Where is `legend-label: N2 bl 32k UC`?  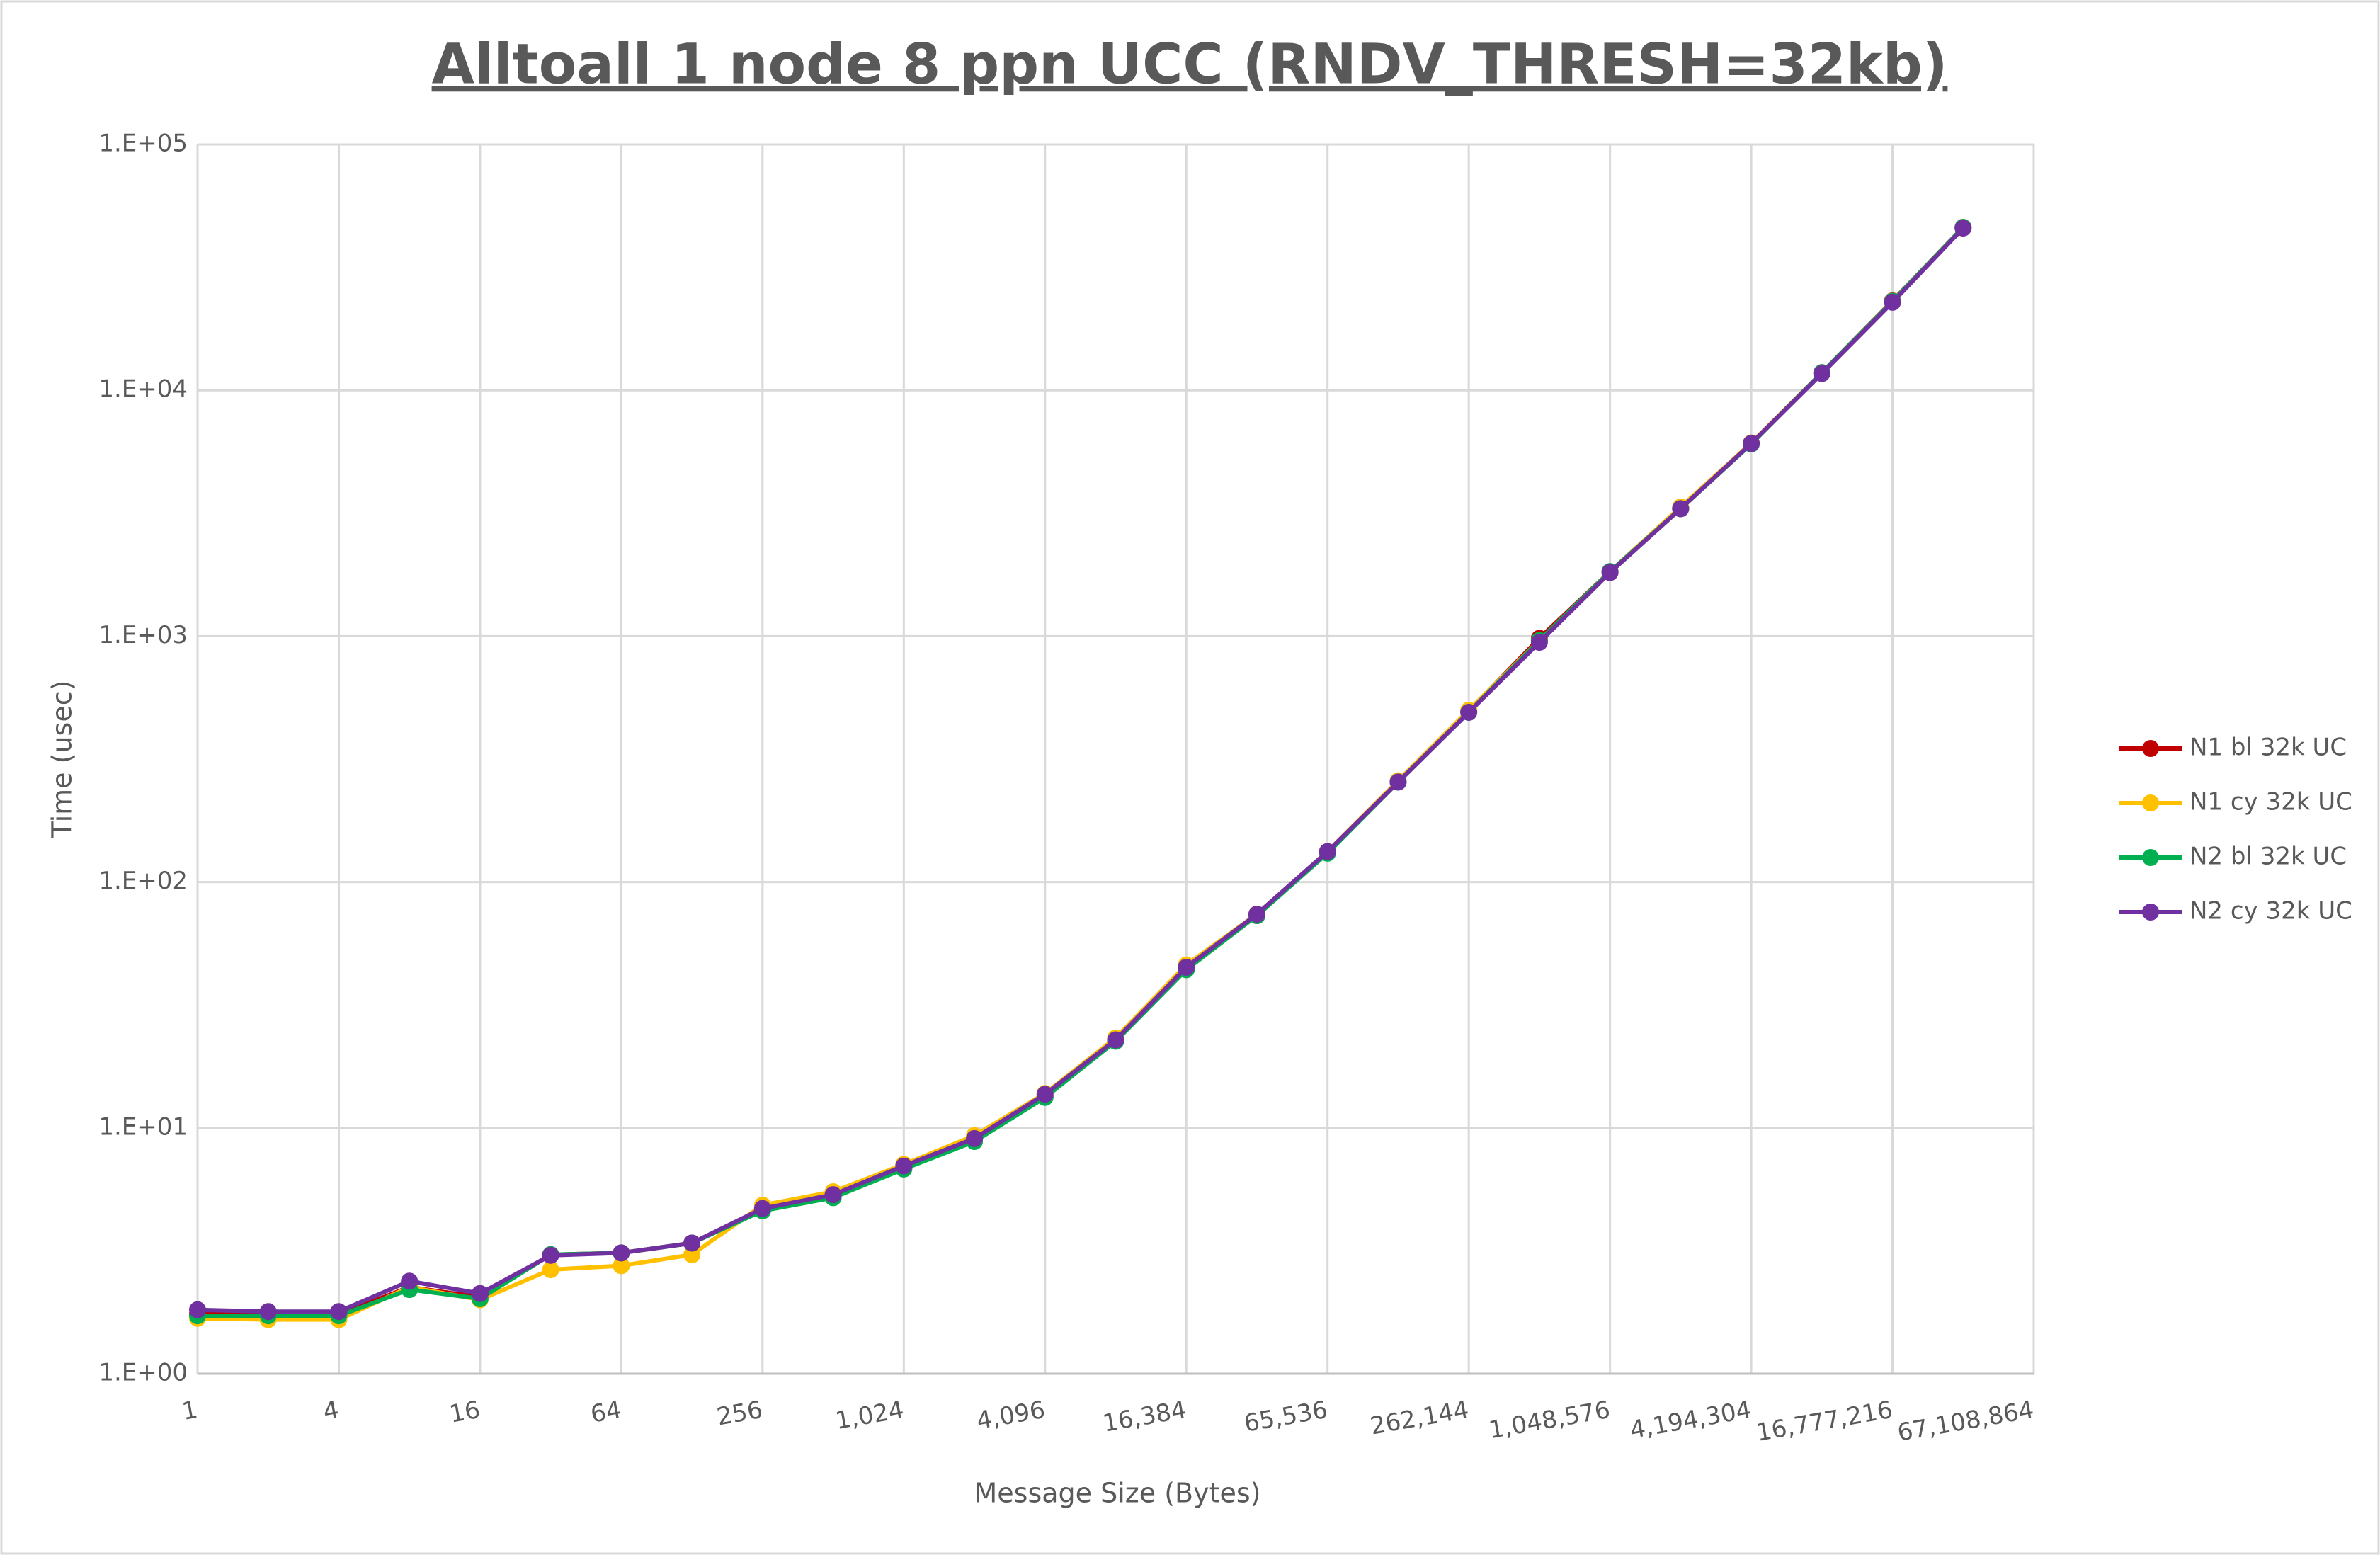
legend-label: N2 bl 32k UC is located at coordinates (2268, 857).